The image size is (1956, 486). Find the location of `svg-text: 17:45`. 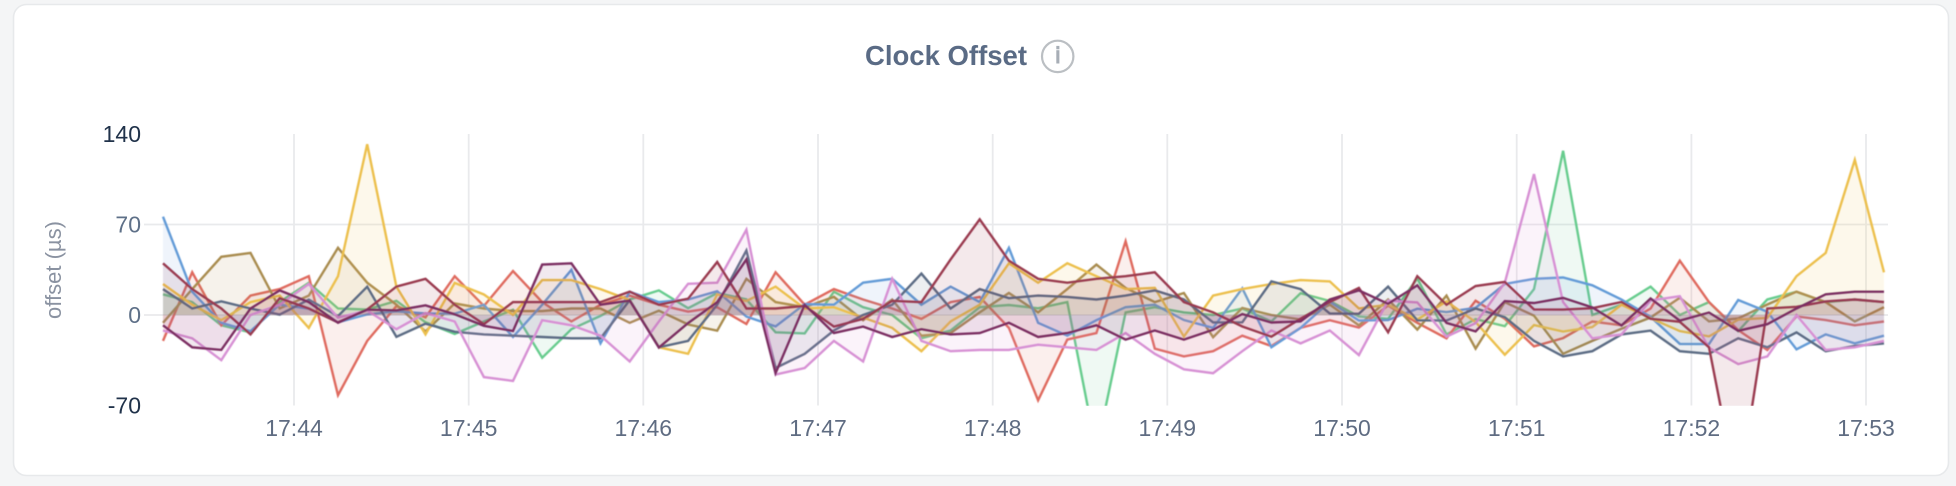

svg-text: 17:45 is located at coordinates (469, 428).